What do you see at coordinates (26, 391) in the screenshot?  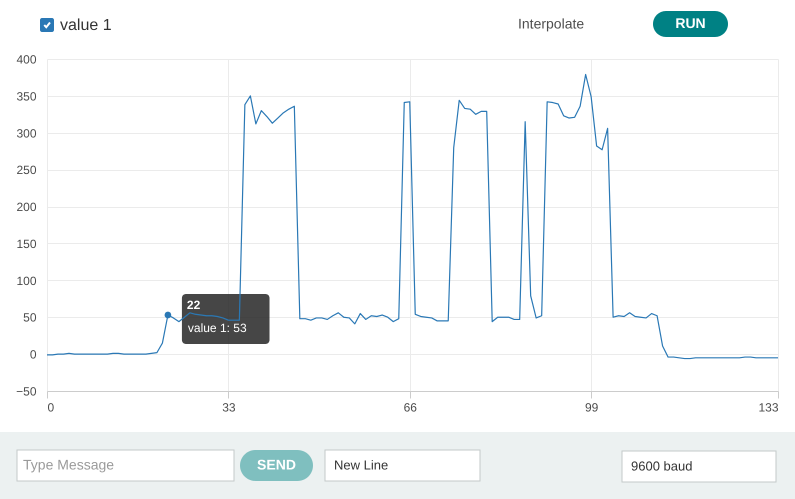 I see `y-tick-label: −50` at bounding box center [26, 391].